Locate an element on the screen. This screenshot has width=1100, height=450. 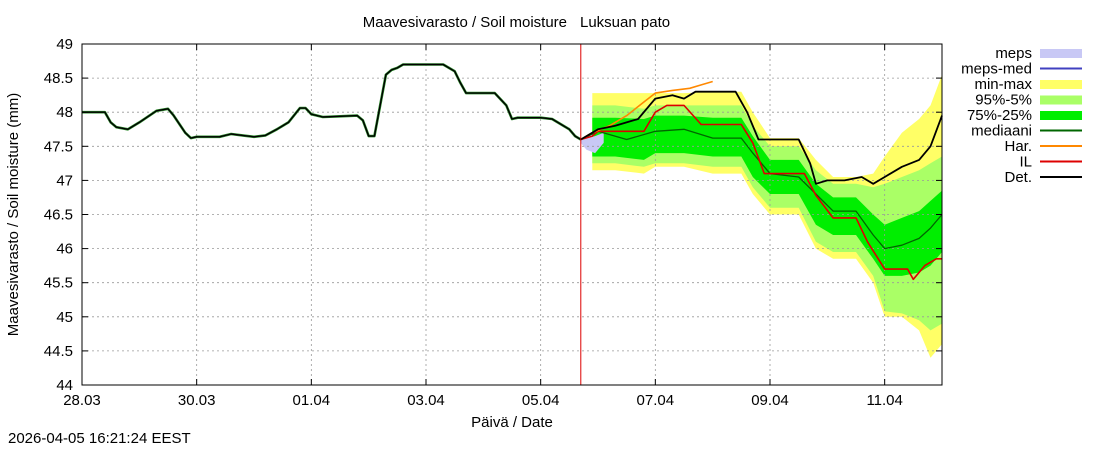
y-tick-label: 44.5 is located at coordinates (58, 351).